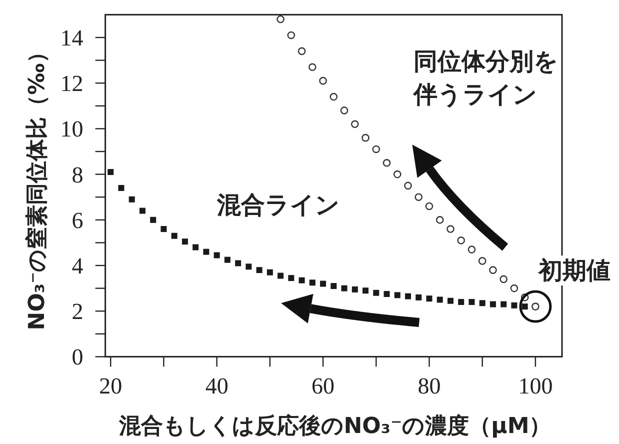 The image size is (619, 444). What do you see at coordinates (216, 386) in the screenshot?
I see `x-tick-label: 40` at bounding box center [216, 386].